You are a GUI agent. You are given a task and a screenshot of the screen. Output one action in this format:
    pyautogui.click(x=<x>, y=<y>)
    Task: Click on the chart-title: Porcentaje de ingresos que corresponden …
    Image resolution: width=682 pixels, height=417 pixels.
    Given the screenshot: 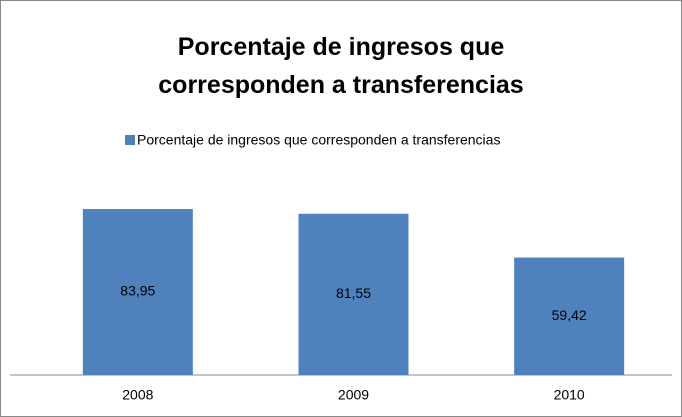 What is the action you would take?
    pyautogui.click(x=341, y=66)
    